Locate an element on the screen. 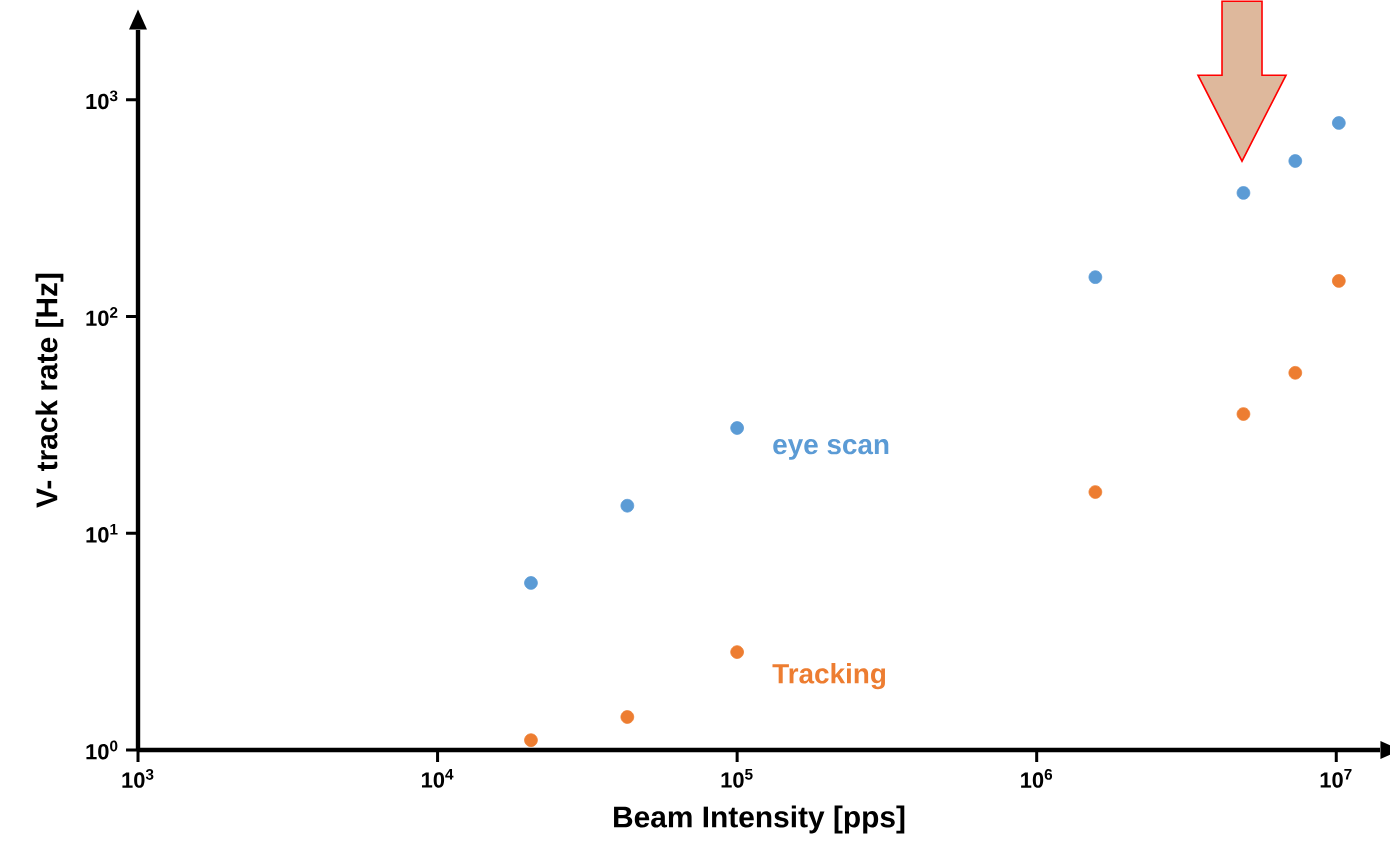  x-tick-label: 10$^{4}$ is located at coordinates (437, 778).